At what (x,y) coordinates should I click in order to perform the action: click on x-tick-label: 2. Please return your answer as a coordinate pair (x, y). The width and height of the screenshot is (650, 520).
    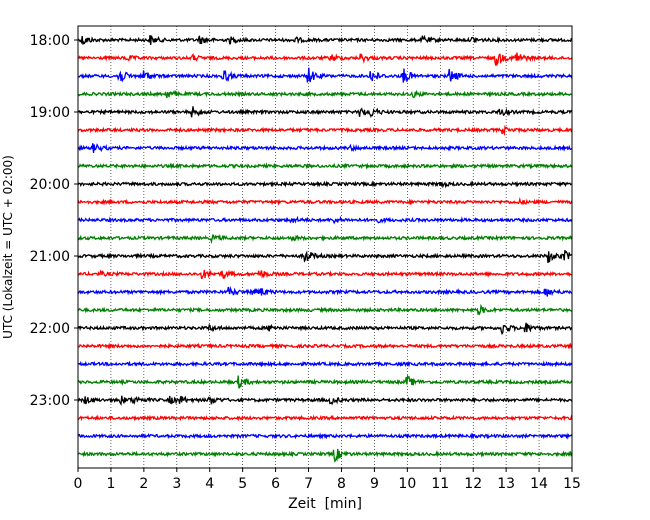
    Looking at the image, I should click on (143, 484).